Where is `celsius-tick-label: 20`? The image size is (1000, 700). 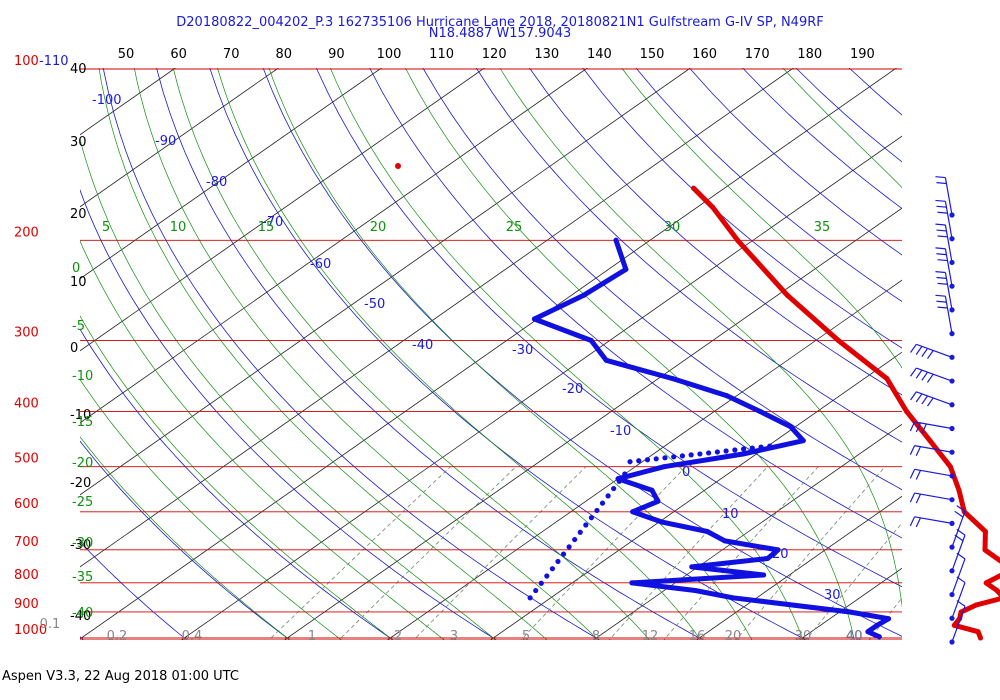
celsius-tick-label: 20 is located at coordinates (78, 214).